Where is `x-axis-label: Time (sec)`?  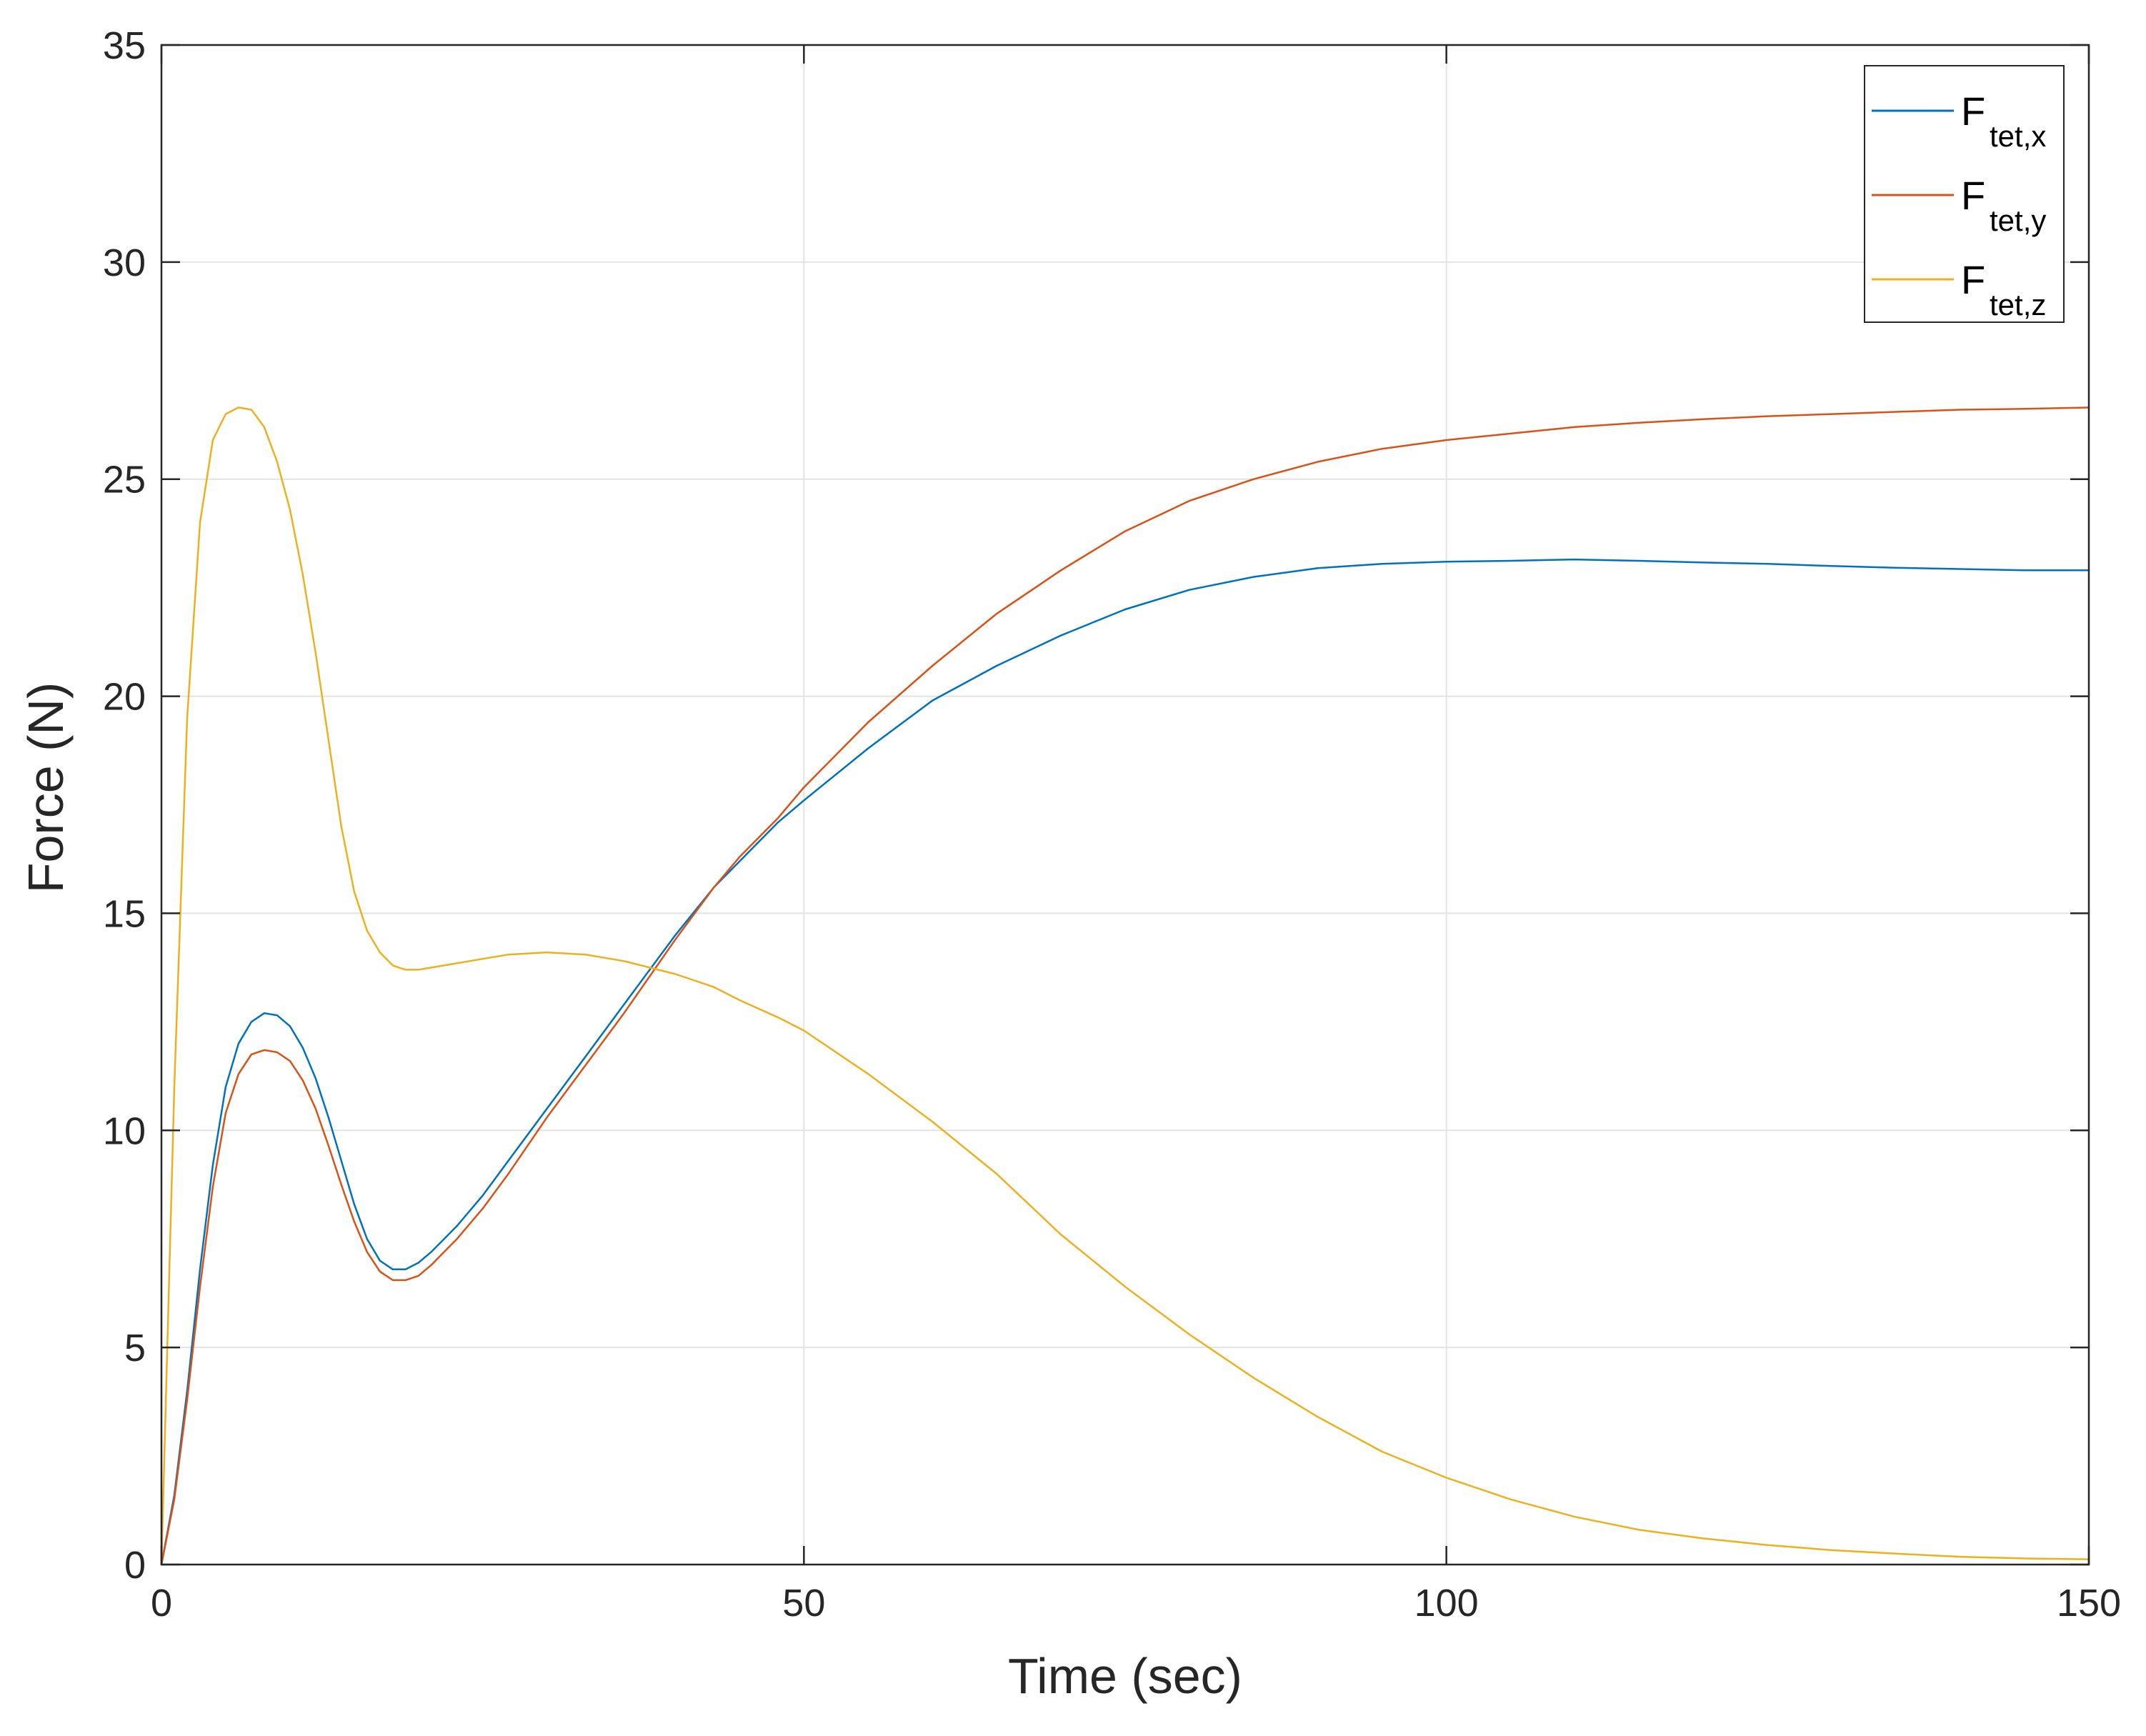
x-axis-label: Time (sec) is located at coordinates (1125, 1676).